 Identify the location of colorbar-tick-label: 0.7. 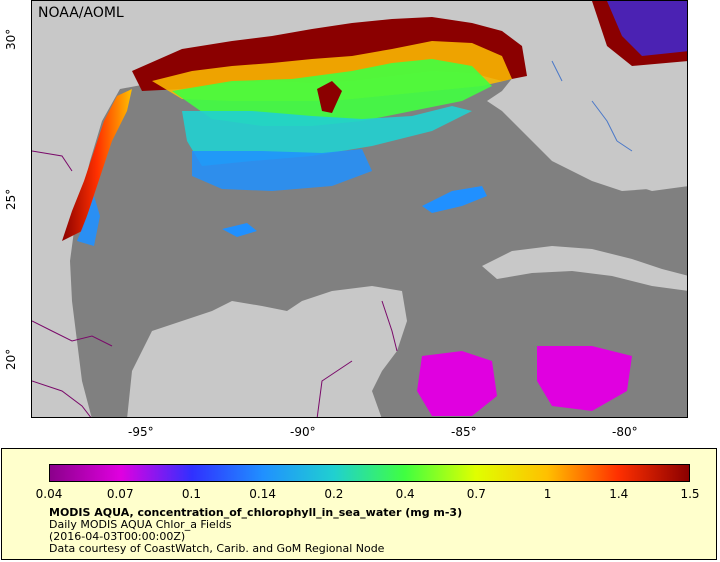
(476, 494).